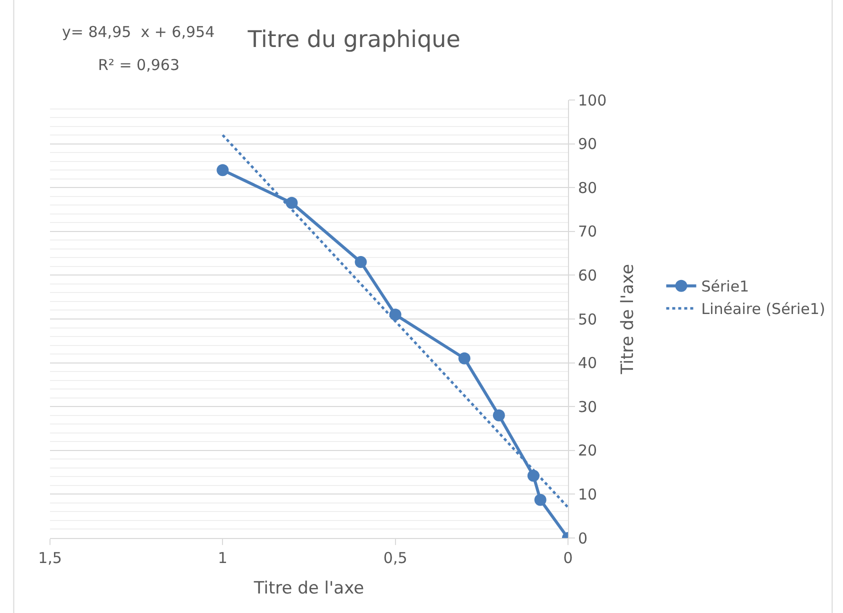 This screenshot has width=843, height=613. What do you see at coordinates (588, 187) in the screenshot?
I see `y-tick-label: 80` at bounding box center [588, 187].